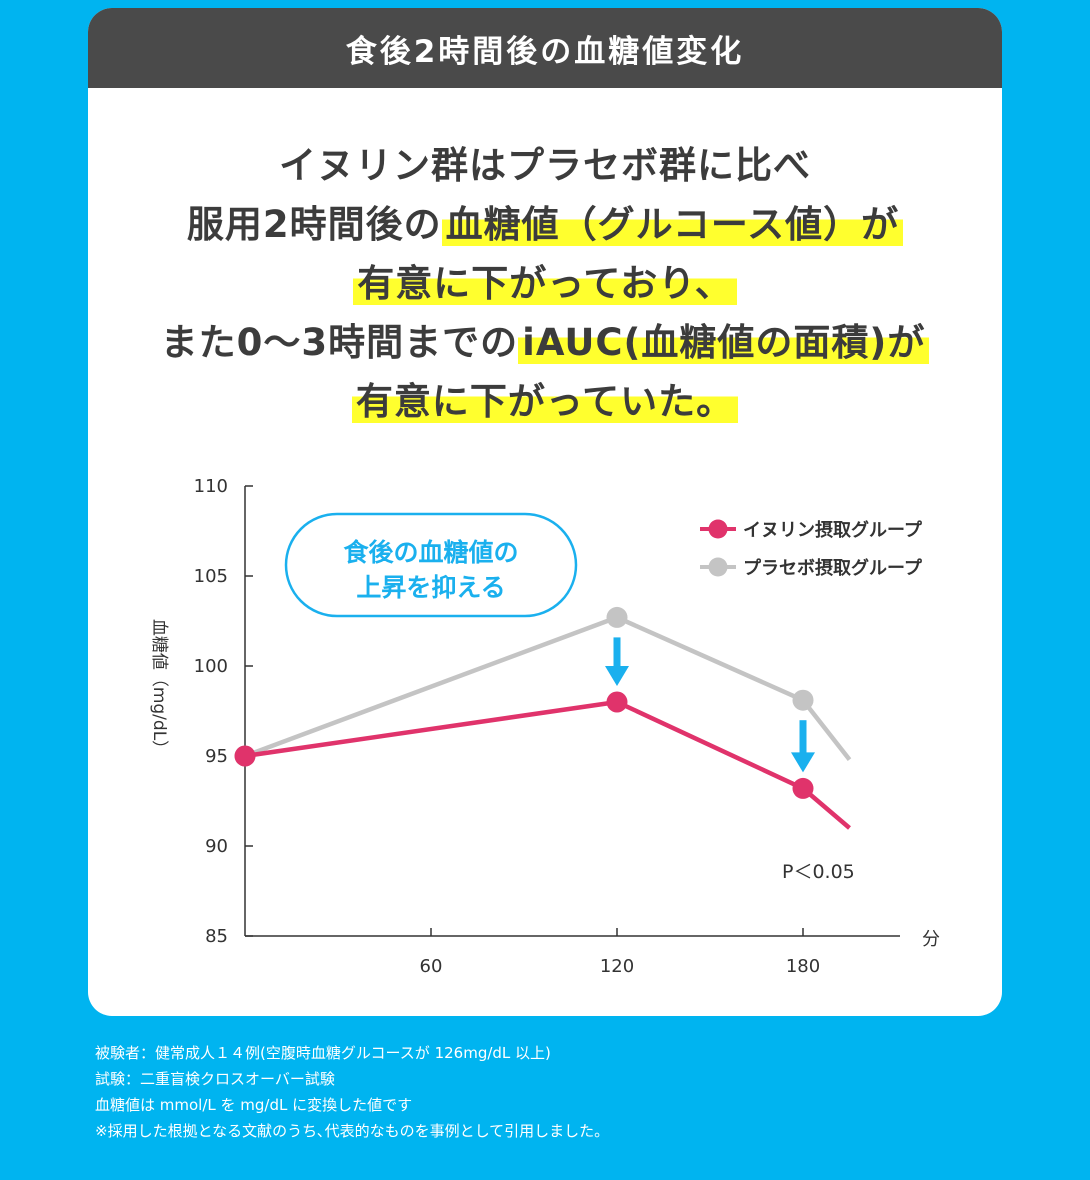  I want to click on chart-series, so click(543, 718).